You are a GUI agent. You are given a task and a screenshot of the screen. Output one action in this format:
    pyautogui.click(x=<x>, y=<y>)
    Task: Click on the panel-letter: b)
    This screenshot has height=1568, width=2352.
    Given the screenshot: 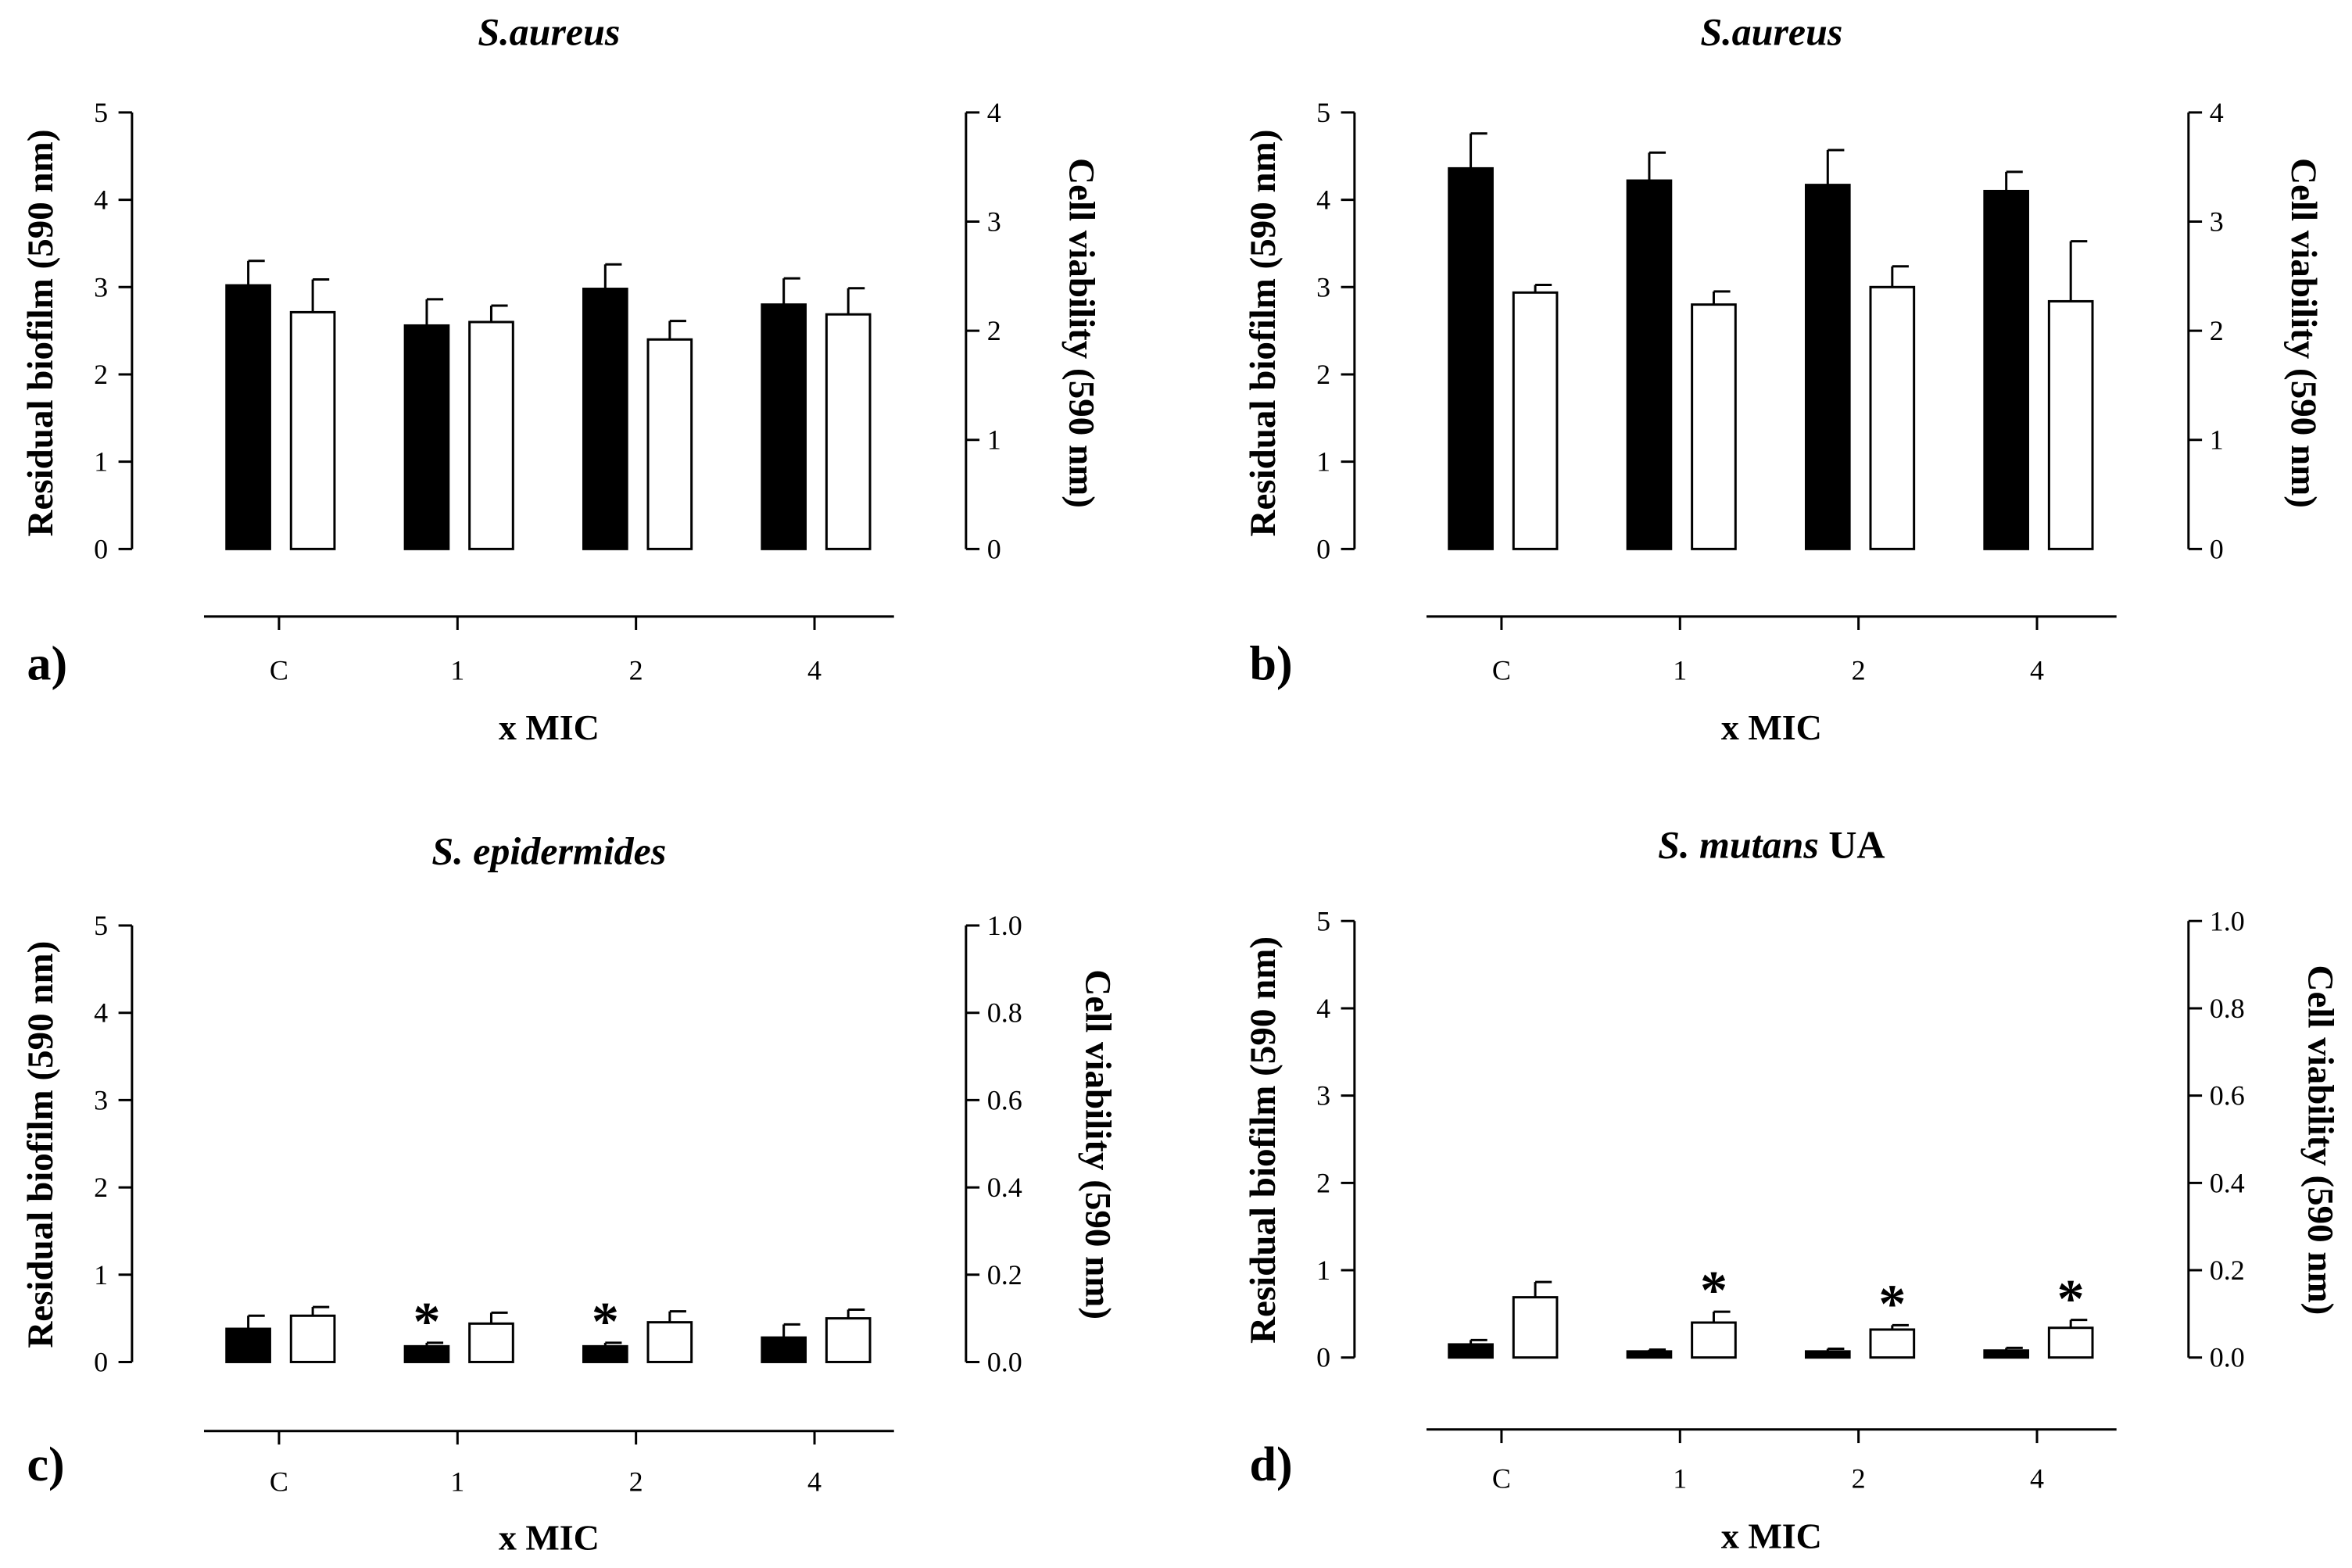 What is the action you would take?
    pyautogui.click(x=1271, y=663)
    